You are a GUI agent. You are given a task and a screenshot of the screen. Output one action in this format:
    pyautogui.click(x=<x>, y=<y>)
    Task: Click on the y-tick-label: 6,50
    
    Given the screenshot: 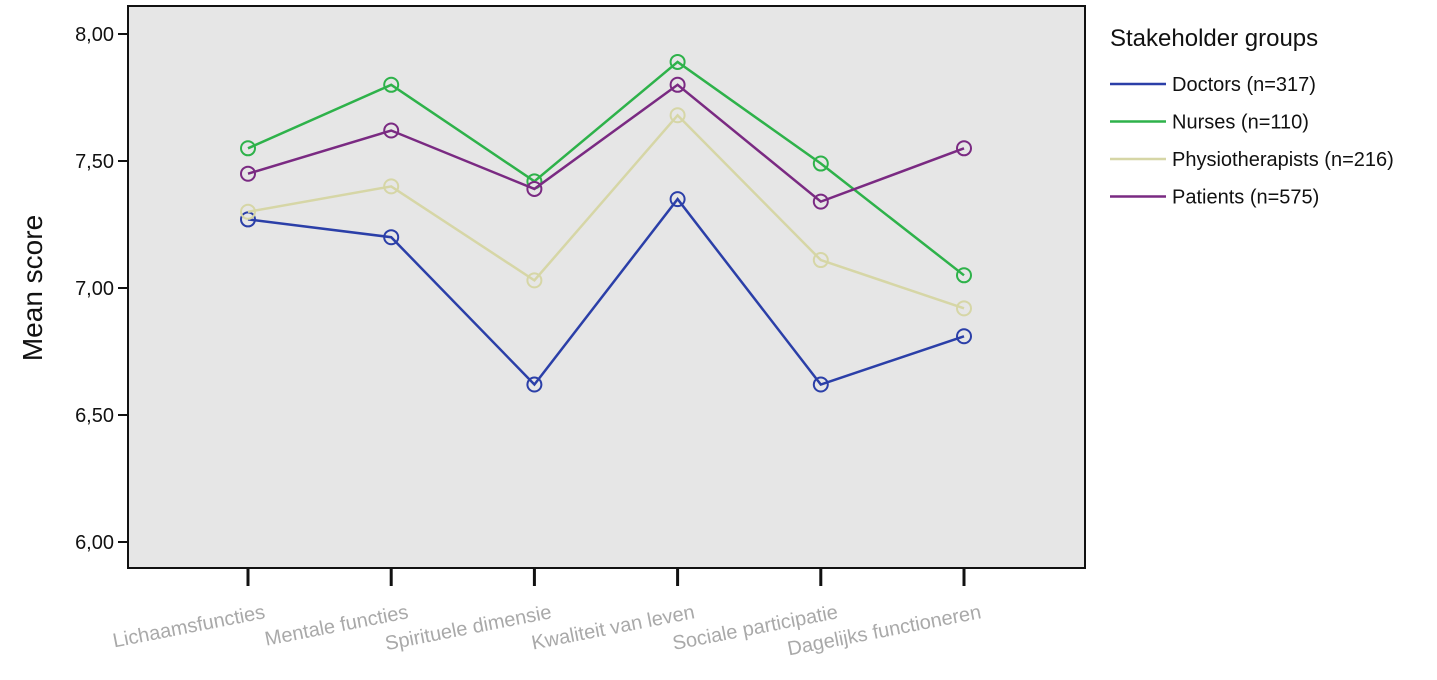 What is the action you would take?
    pyautogui.click(x=94, y=416)
    